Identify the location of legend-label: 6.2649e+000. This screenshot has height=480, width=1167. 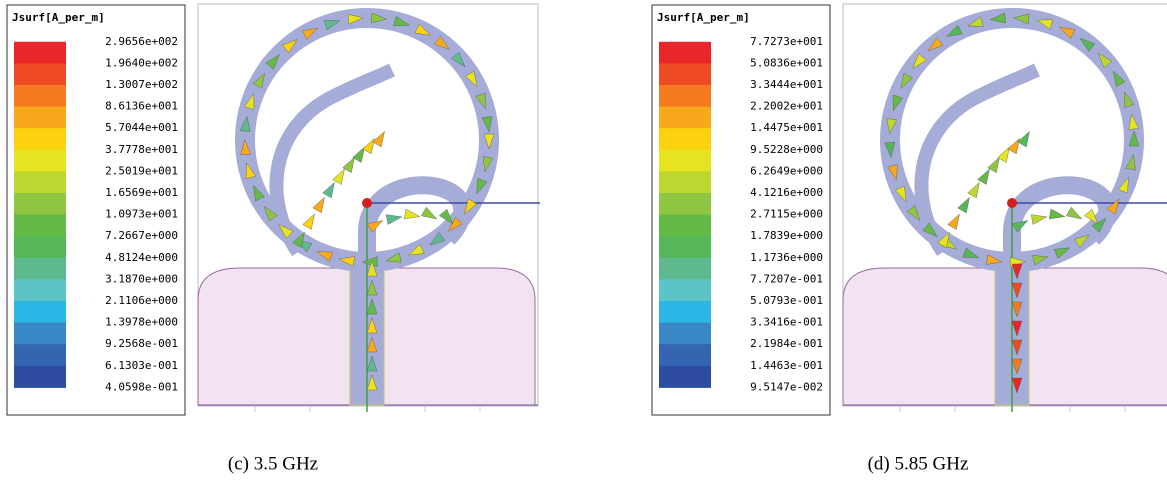
(786, 170).